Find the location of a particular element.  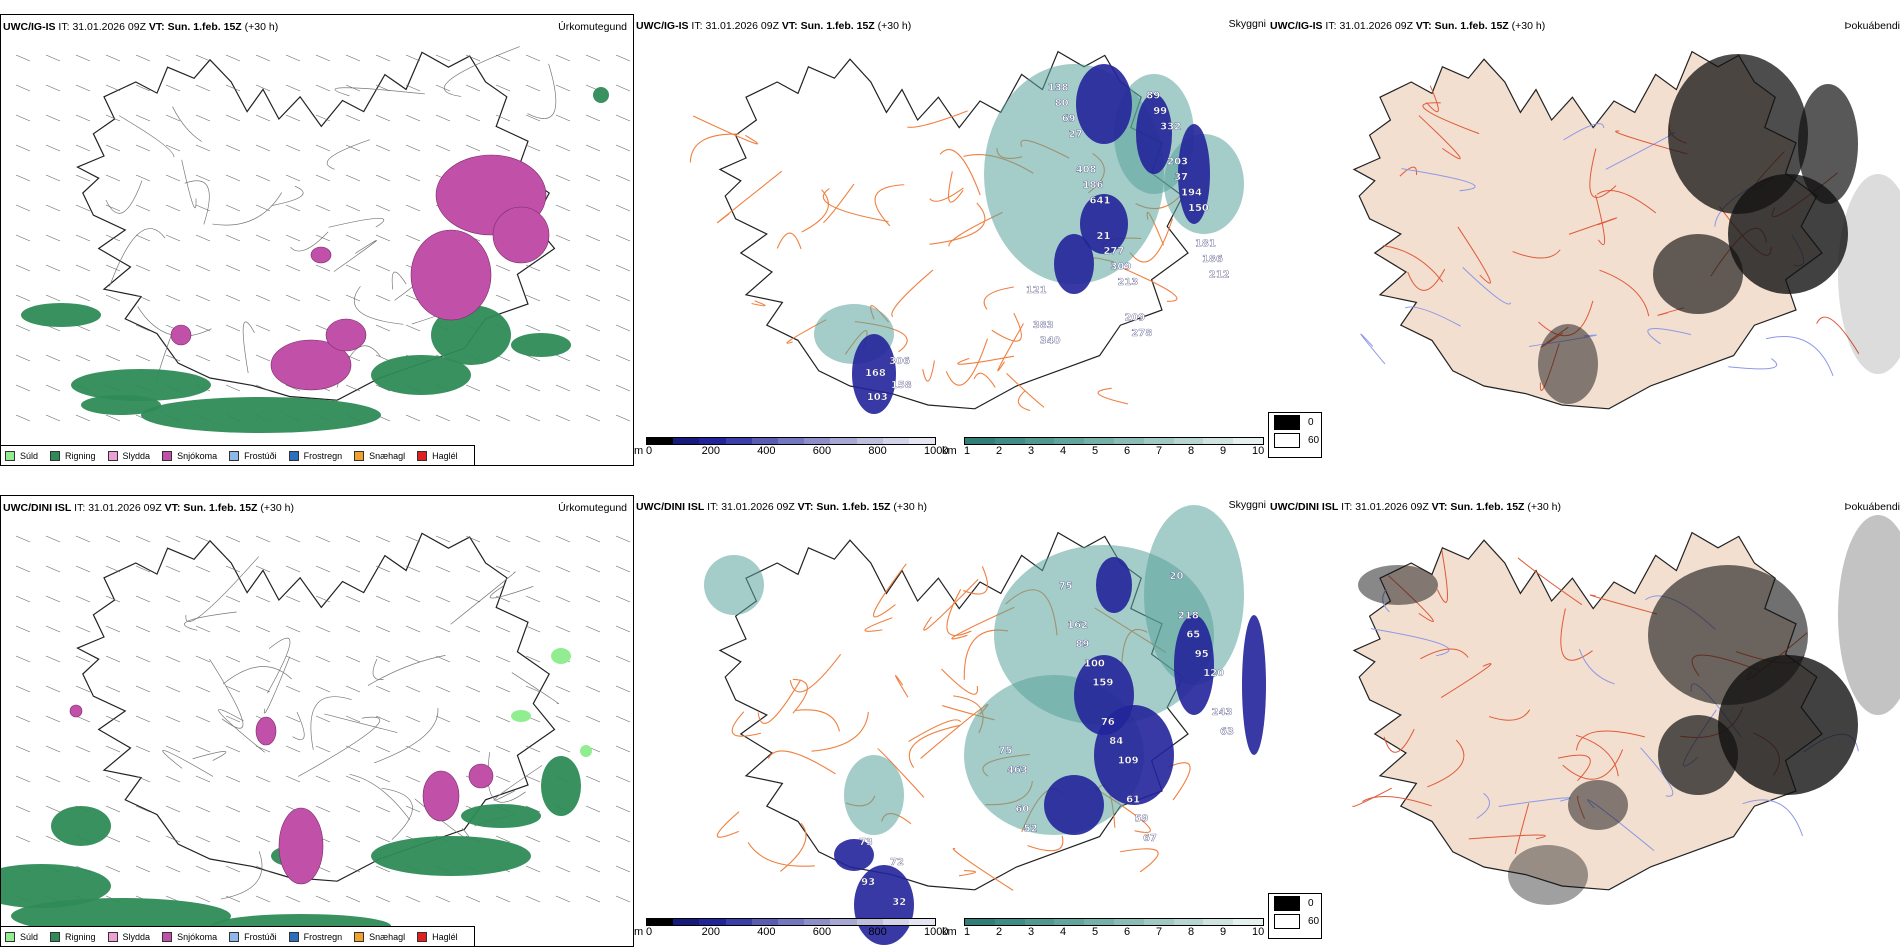

lead-time: (+30 h) is located at coordinates (1528, 26).